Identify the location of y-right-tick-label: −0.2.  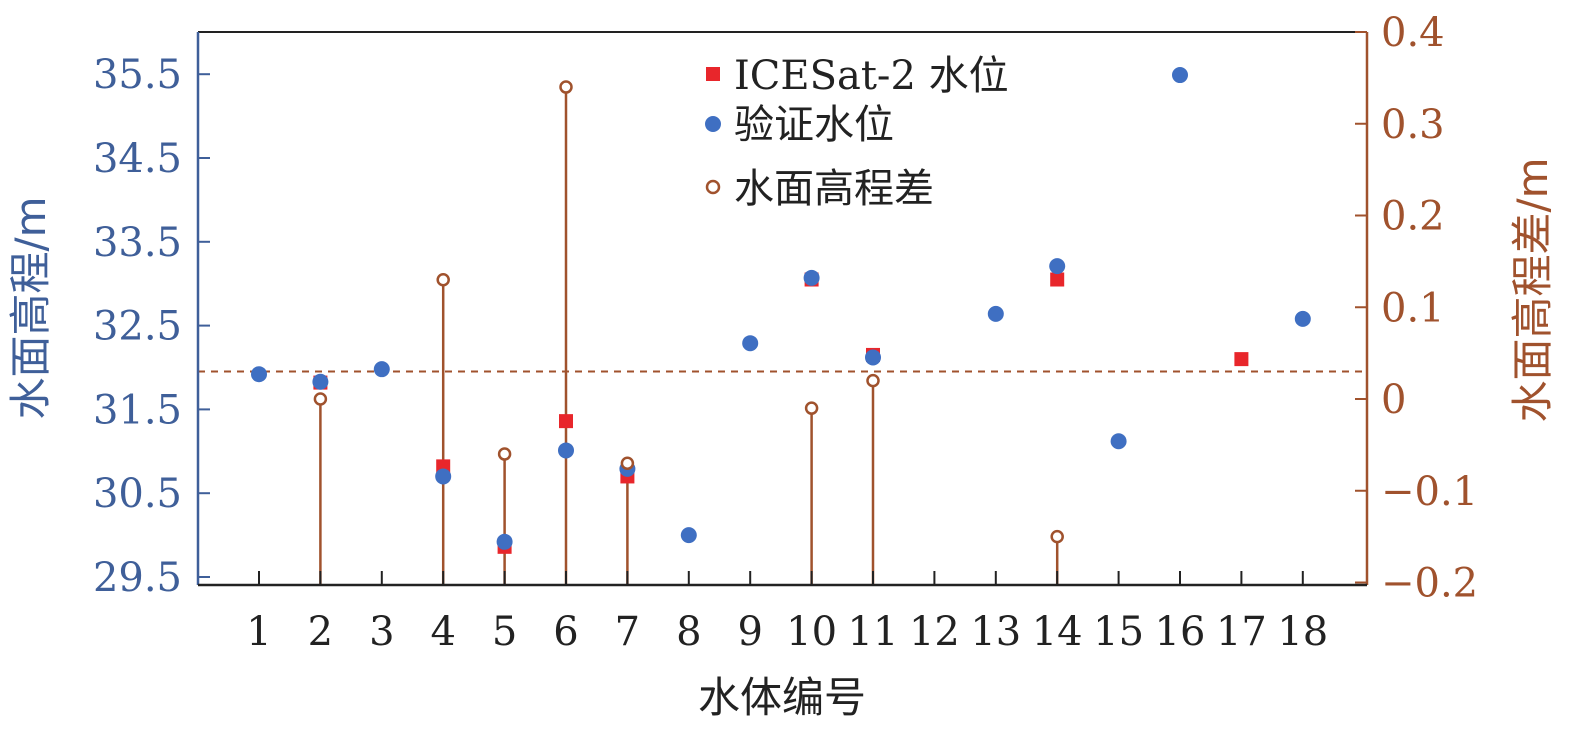
(1429, 584).